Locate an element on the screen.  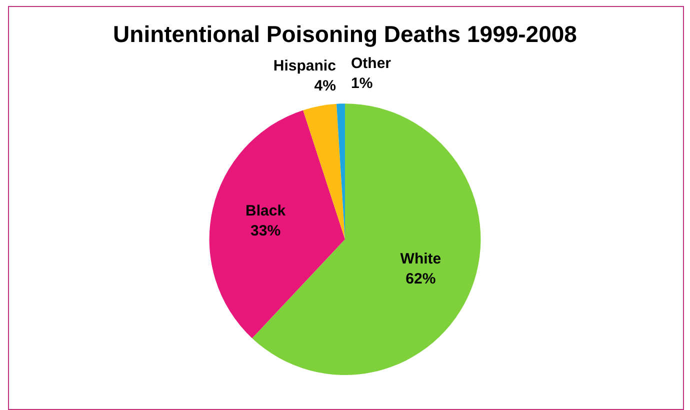
chart-title: Unintentional Poisoning Deaths 1999-2008 is located at coordinates (345, 34).